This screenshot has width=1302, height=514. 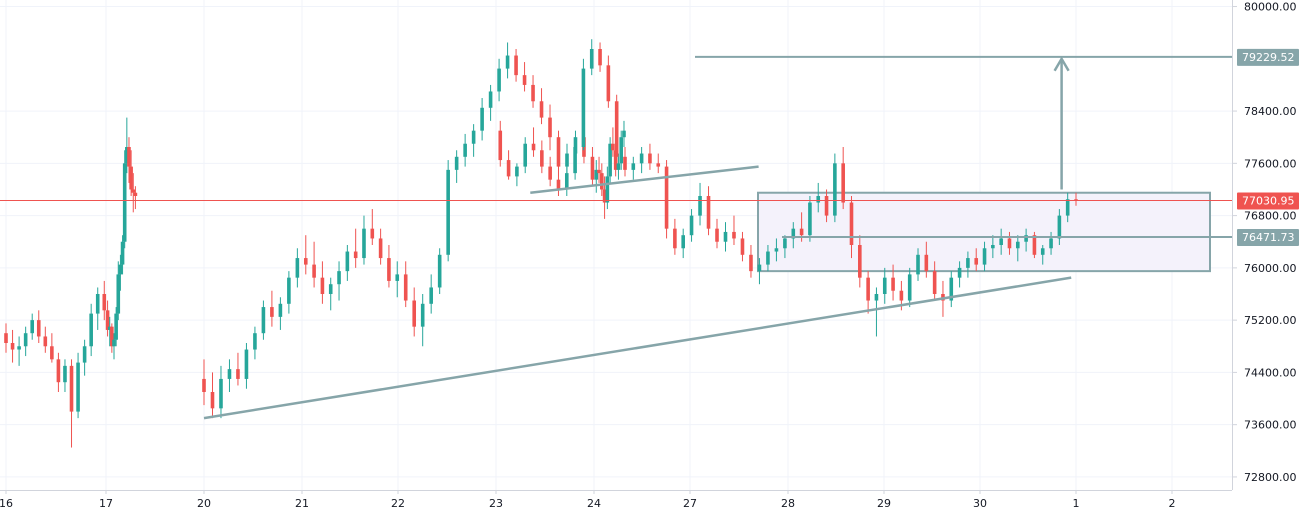 What do you see at coordinates (398, 503) in the screenshot?
I see `time-tick-label: 22` at bounding box center [398, 503].